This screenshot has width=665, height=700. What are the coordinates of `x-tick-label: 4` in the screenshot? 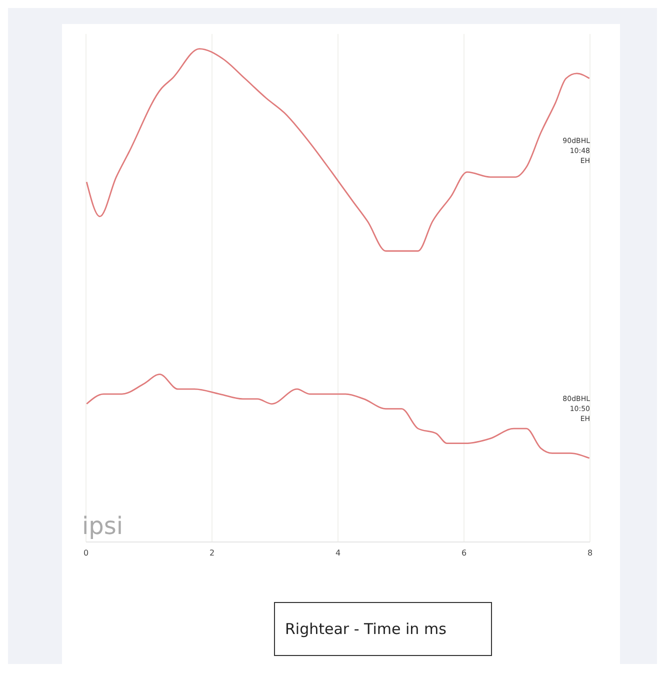 It's located at (338, 553).